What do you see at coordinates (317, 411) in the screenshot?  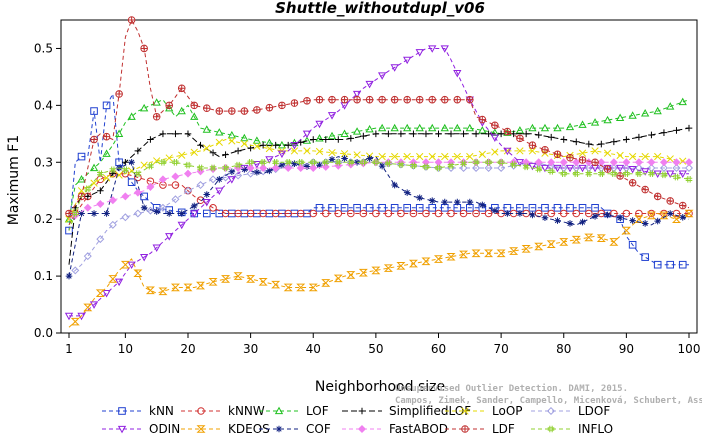 I see `legend-label: LOF` at bounding box center [317, 411].